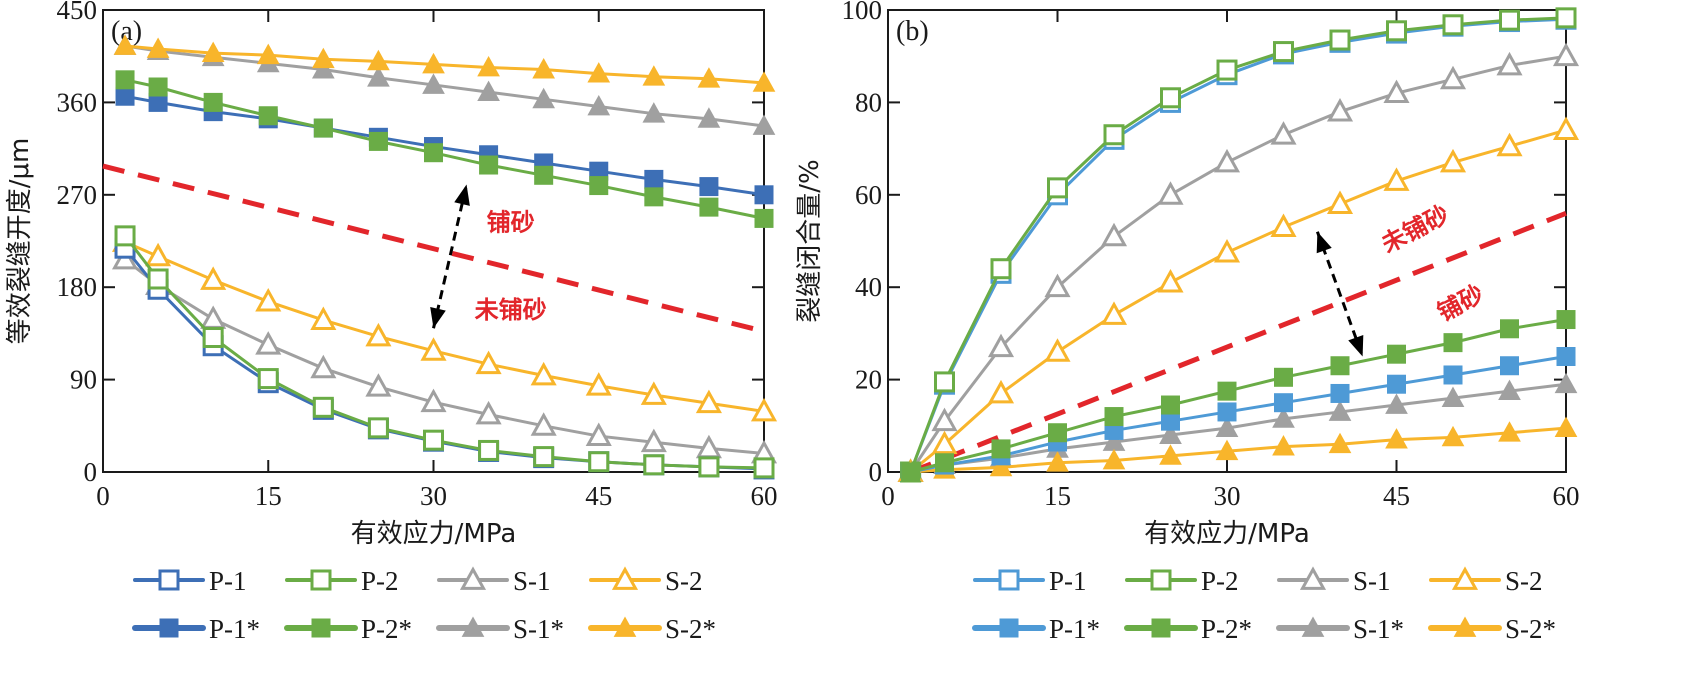 Image resolution: width=1692 pixels, height=691 pixels. What do you see at coordinates (684, 581) in the screenshot?
I see `legend-label: S-2` at bounding box center [684, 581].